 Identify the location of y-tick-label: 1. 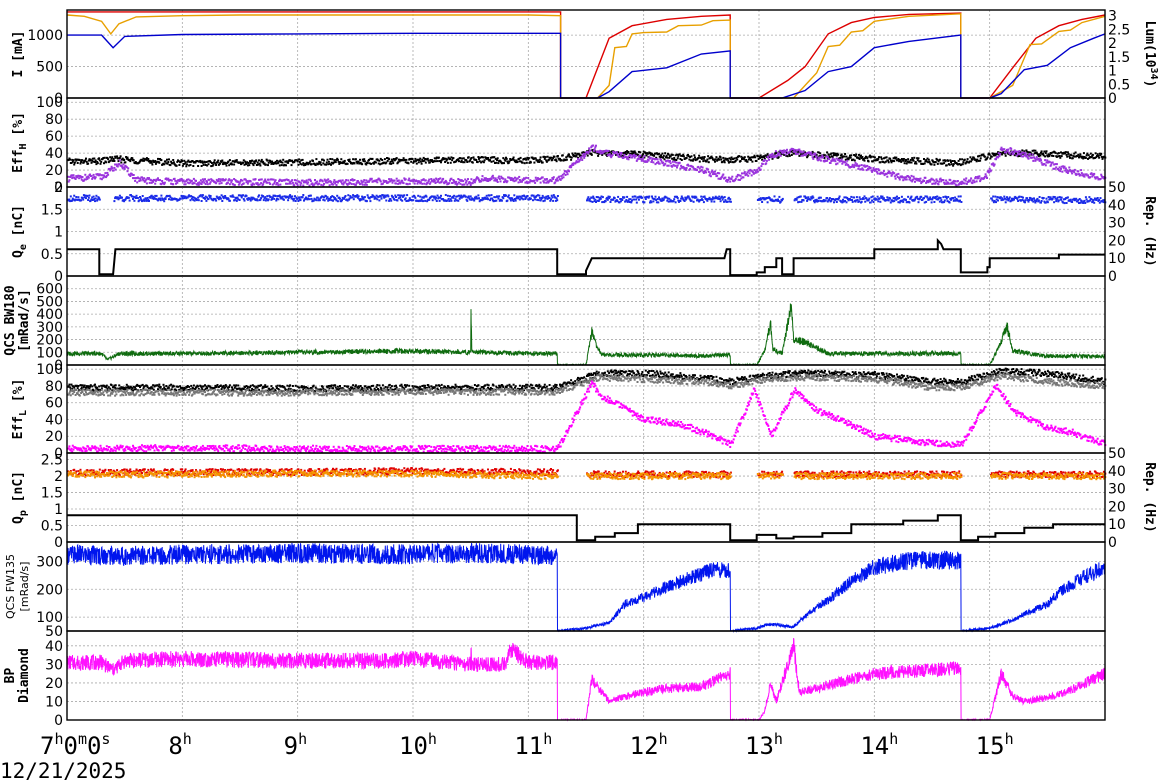
(58, 233).